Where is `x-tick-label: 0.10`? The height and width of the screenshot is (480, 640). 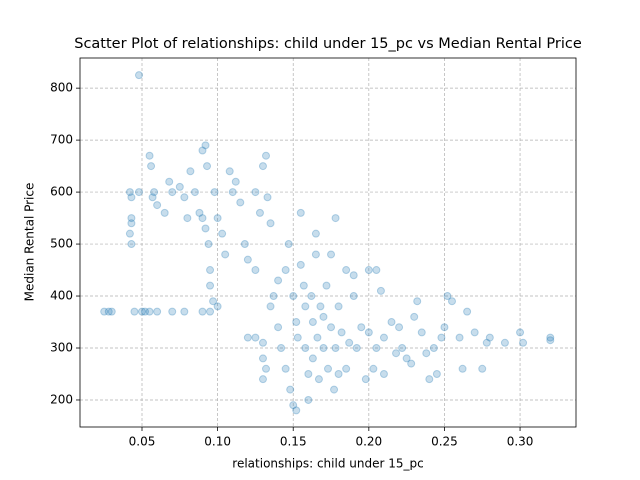
x-tick-label: 0.10 is located at coordinates (217, 442).